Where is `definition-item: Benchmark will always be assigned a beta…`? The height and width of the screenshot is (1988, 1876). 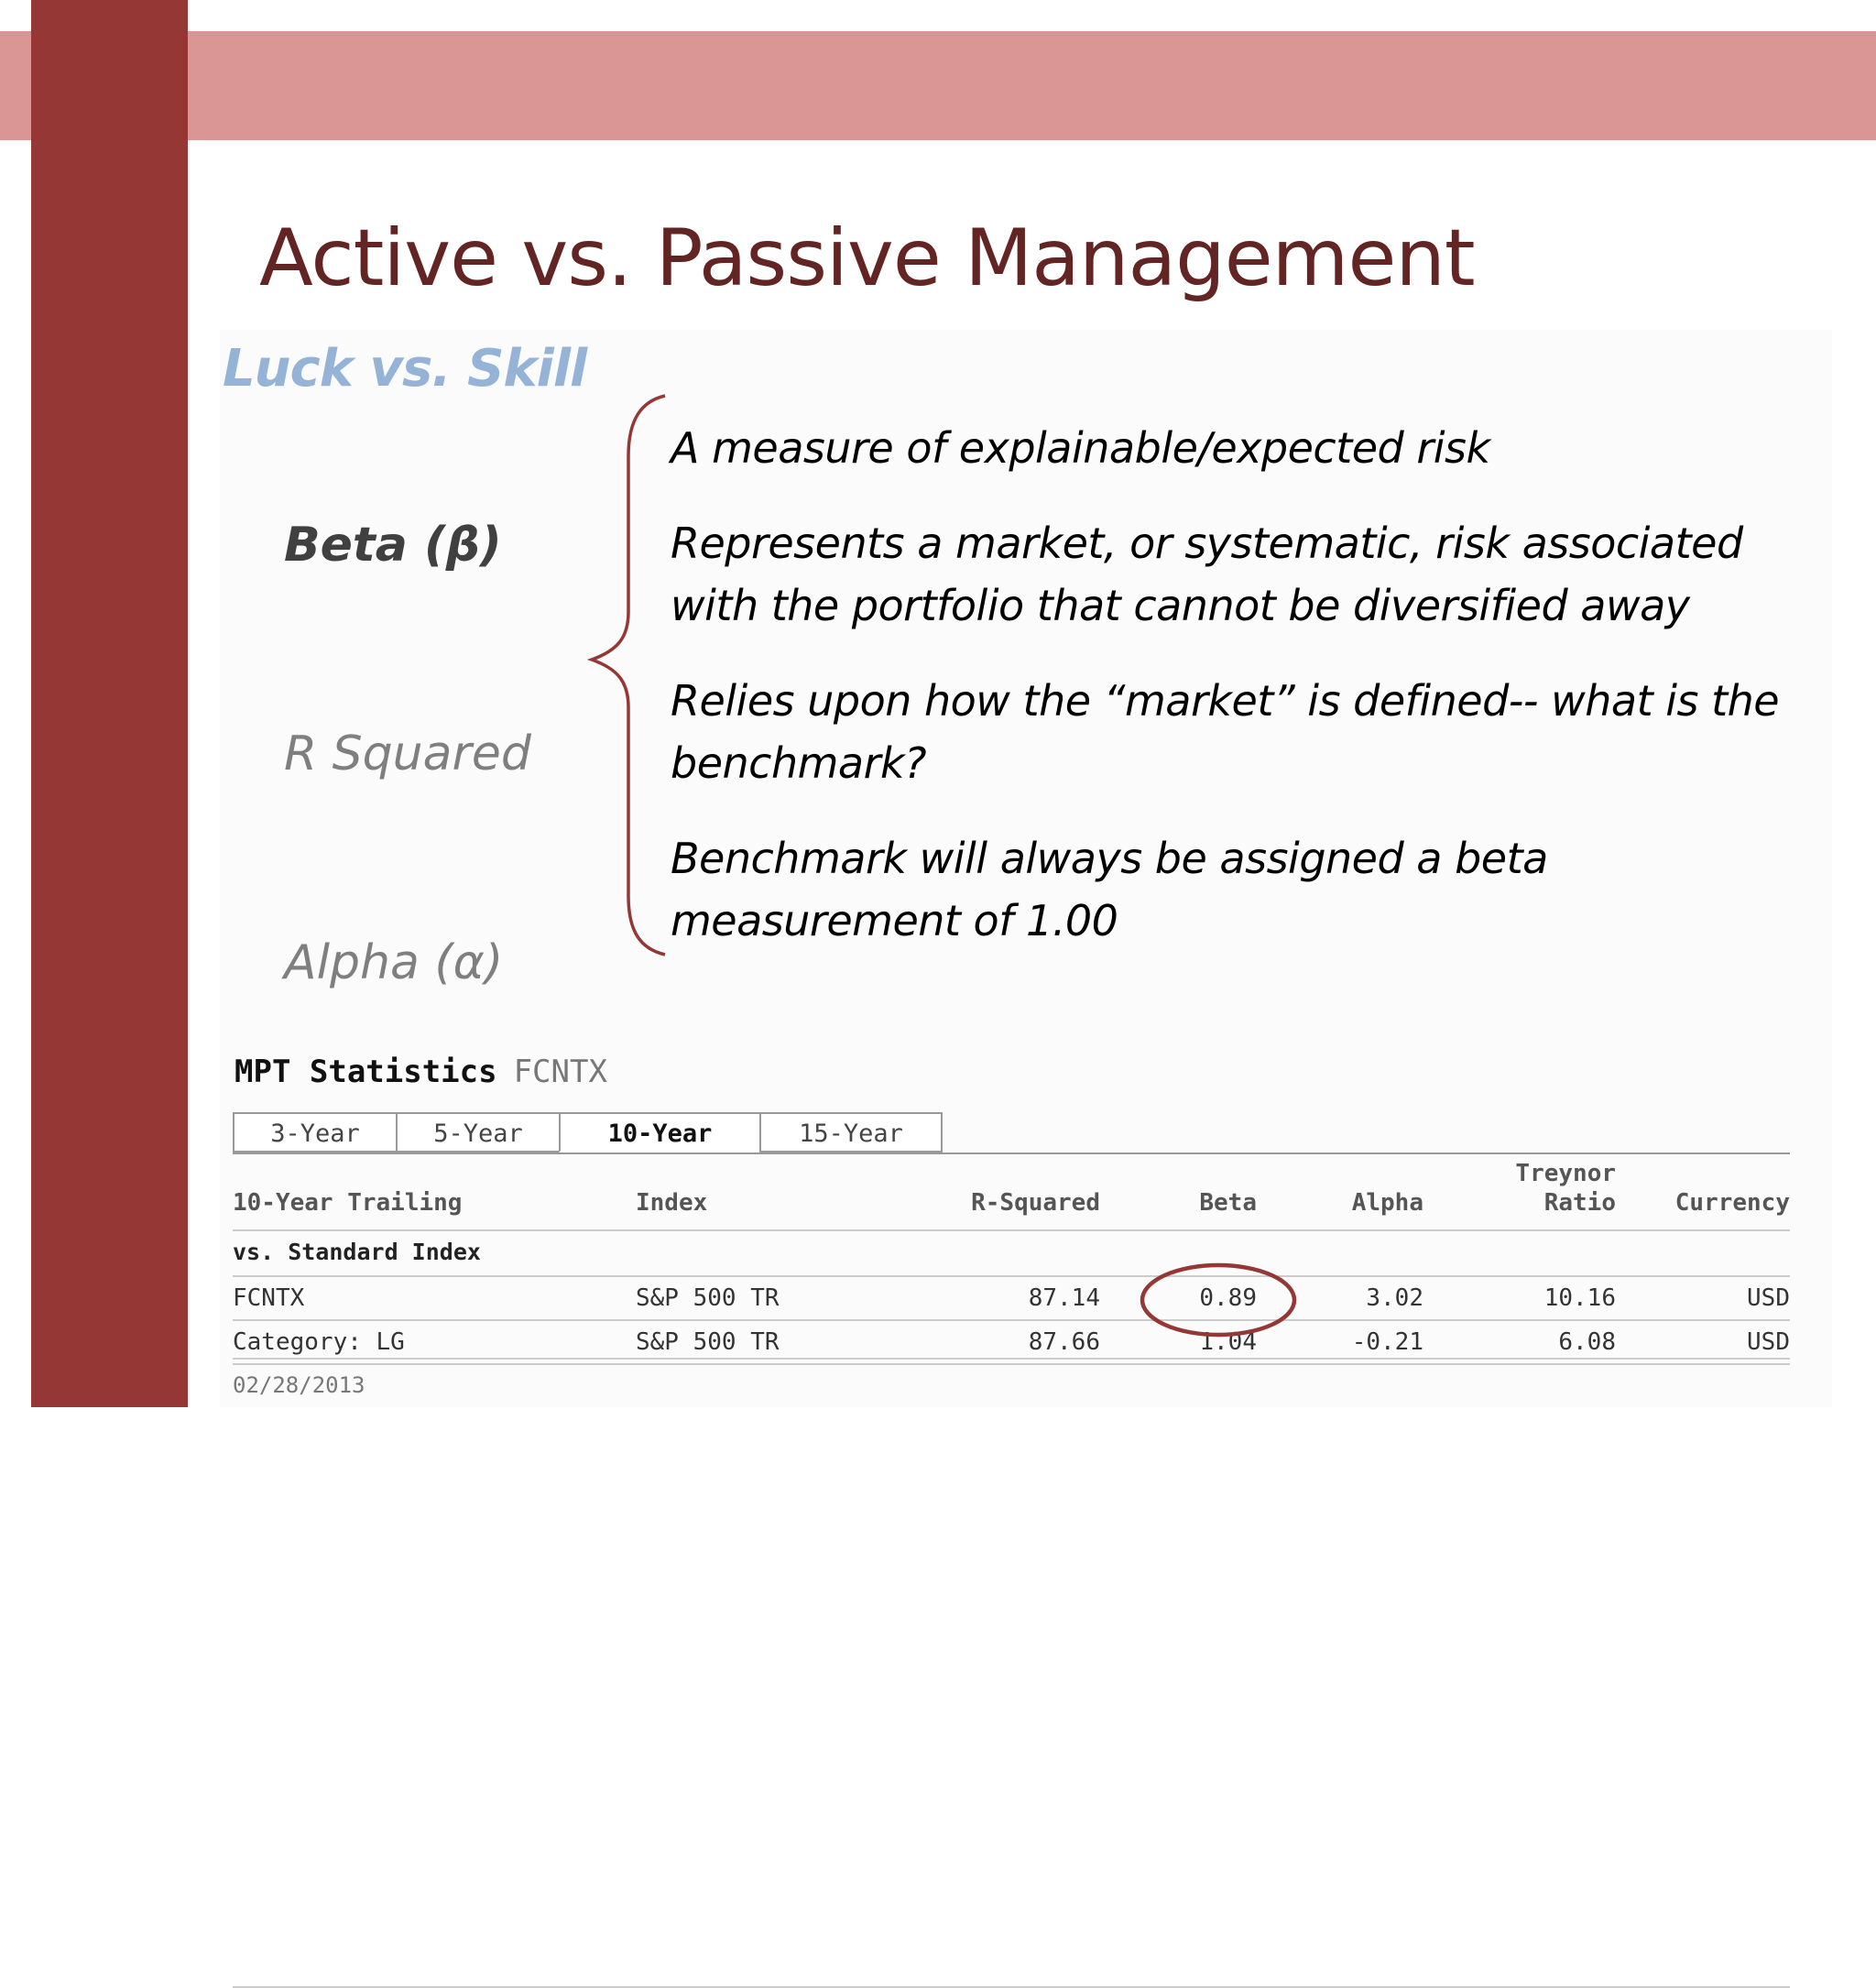 definition-item: Benchmark will always be assigned a beta… is located at coordinates (1109, 890).